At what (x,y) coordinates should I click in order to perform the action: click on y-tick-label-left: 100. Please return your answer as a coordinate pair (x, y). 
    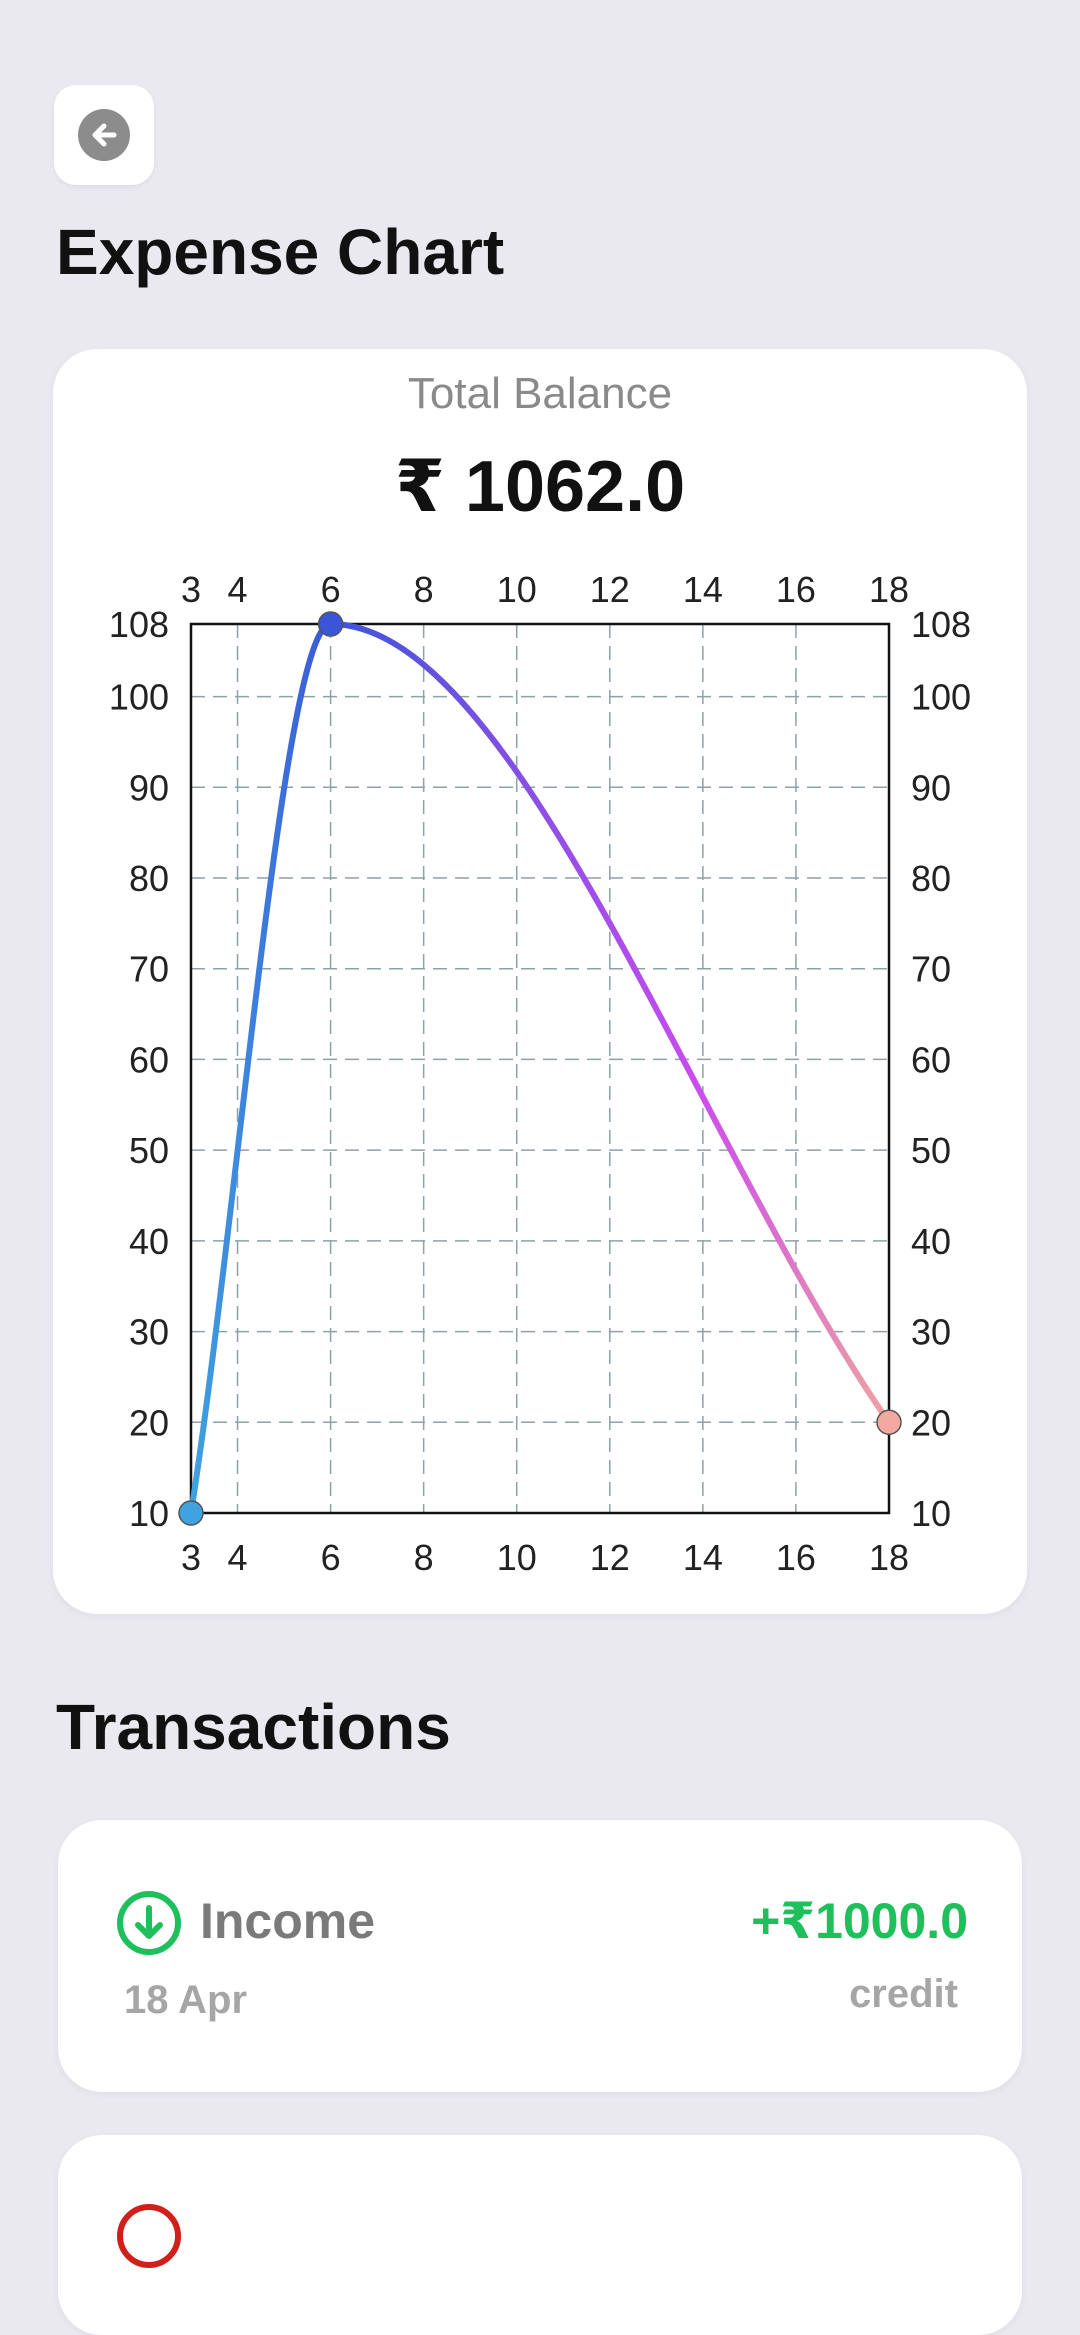
    Looking at the image, I should click on (139, 697).